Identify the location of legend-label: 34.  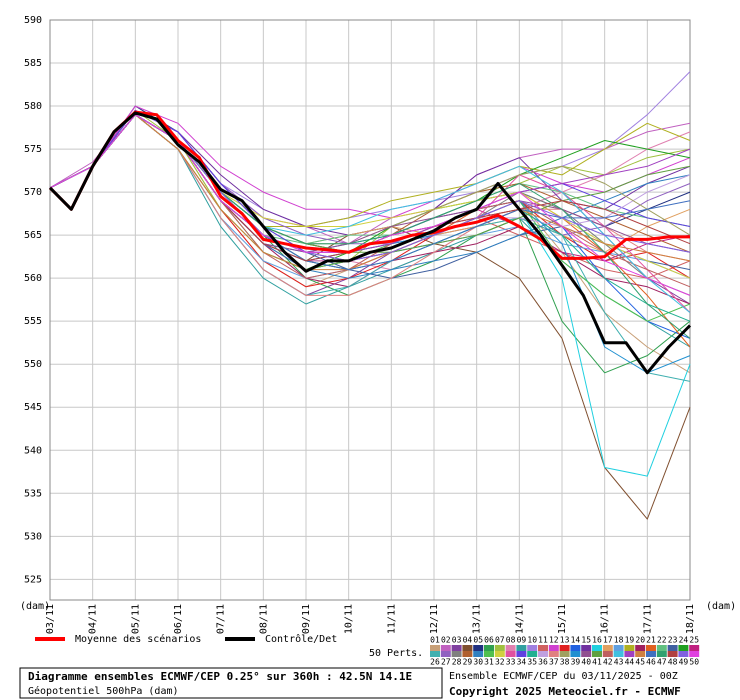
(522, 662).